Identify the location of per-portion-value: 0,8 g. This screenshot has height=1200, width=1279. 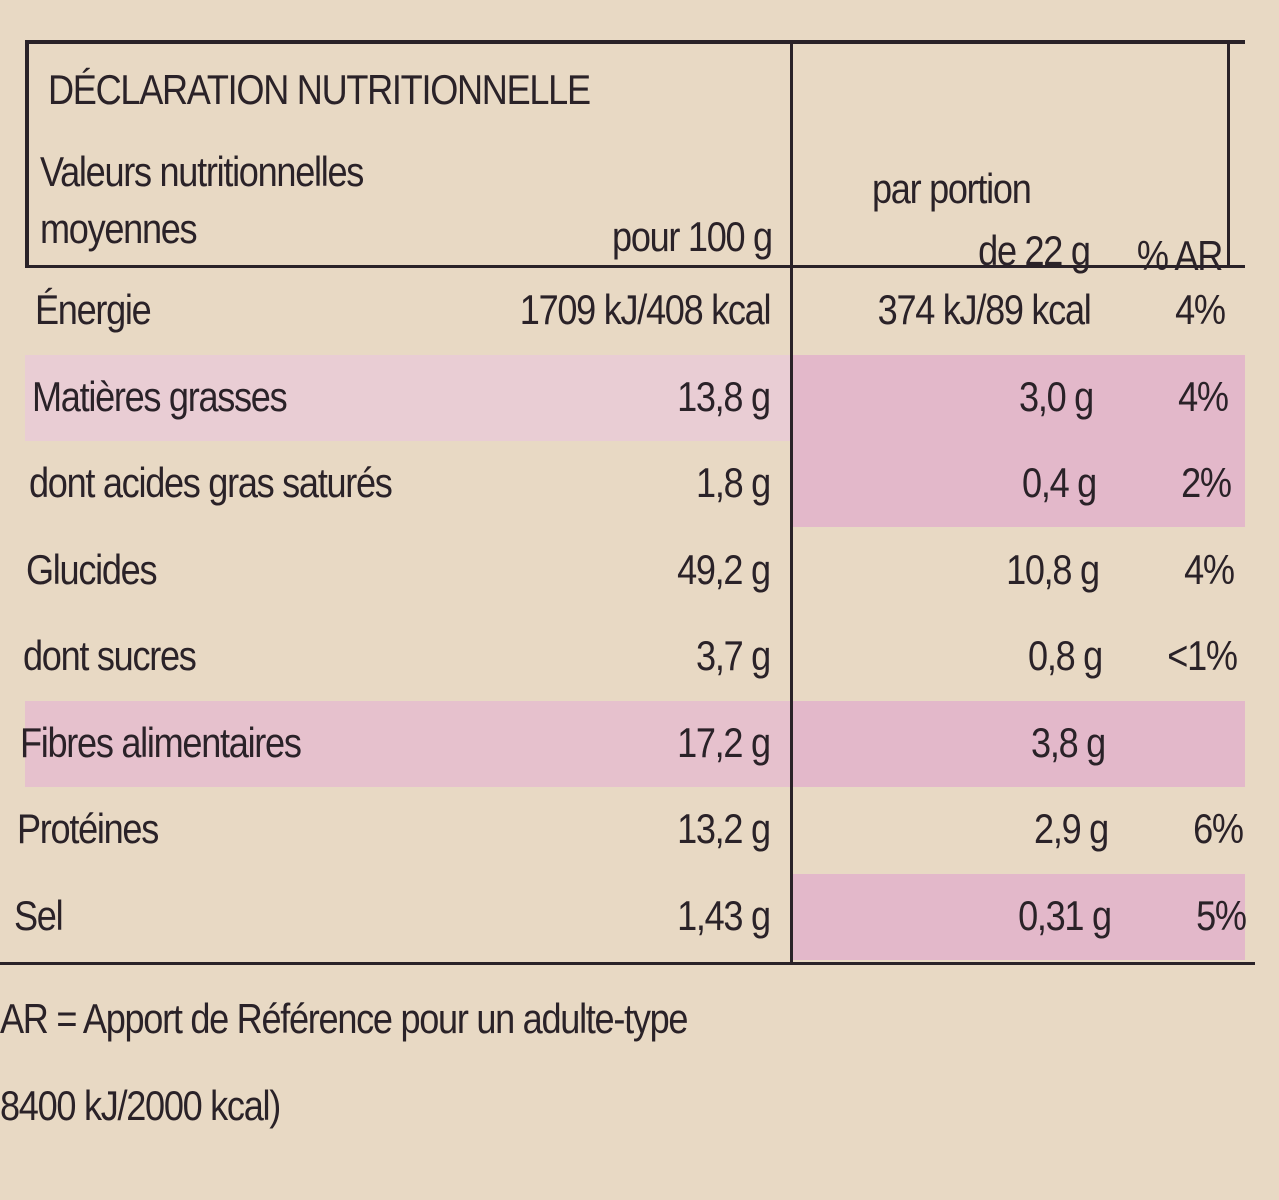
(1065, 655).